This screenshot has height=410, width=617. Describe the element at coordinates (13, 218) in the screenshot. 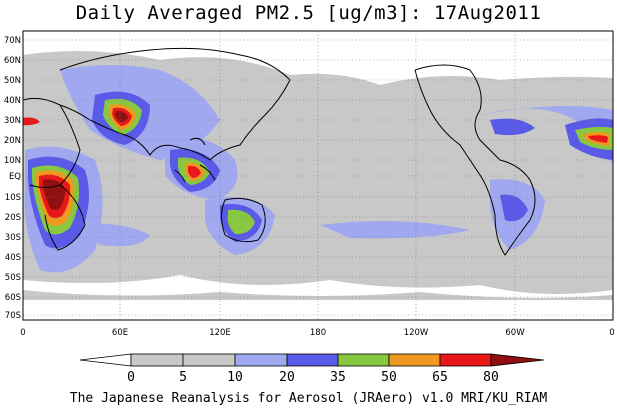

I see `lat-label: 20S` at that location.